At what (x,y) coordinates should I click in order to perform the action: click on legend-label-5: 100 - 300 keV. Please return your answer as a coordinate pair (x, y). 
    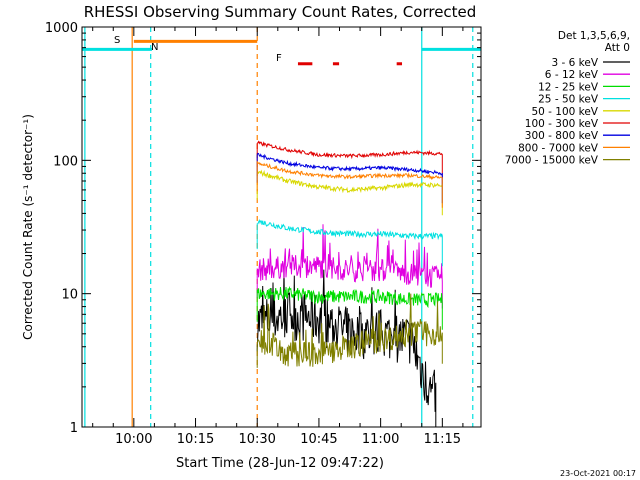
    Looking at the image, I should click on (562, 124).